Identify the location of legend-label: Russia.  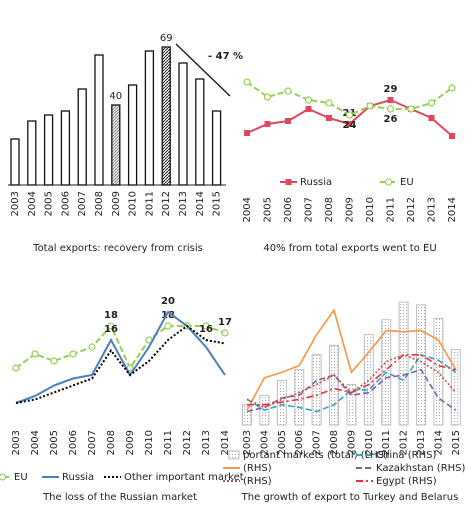
(316, 182).